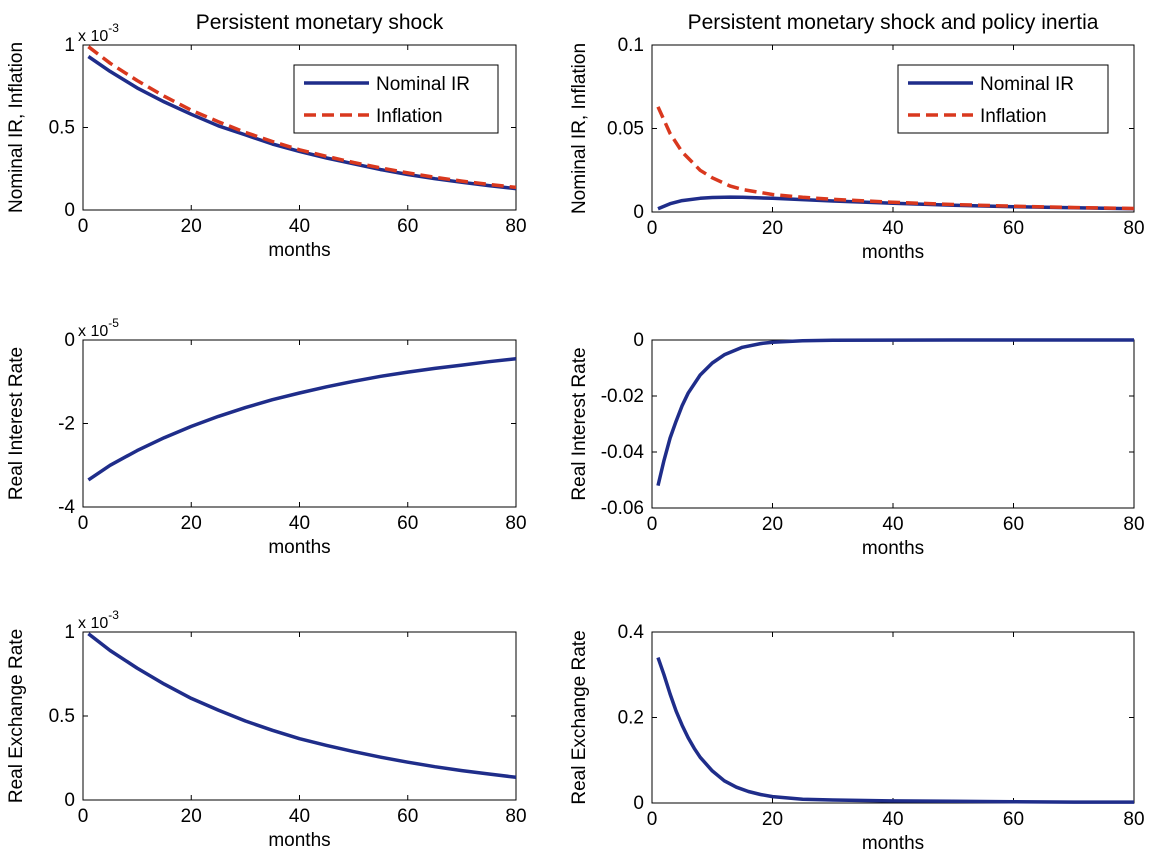  Describe the element at coordinates (113, 323) in the screenshot. I see `axis-exponent-power: -5` at that location.